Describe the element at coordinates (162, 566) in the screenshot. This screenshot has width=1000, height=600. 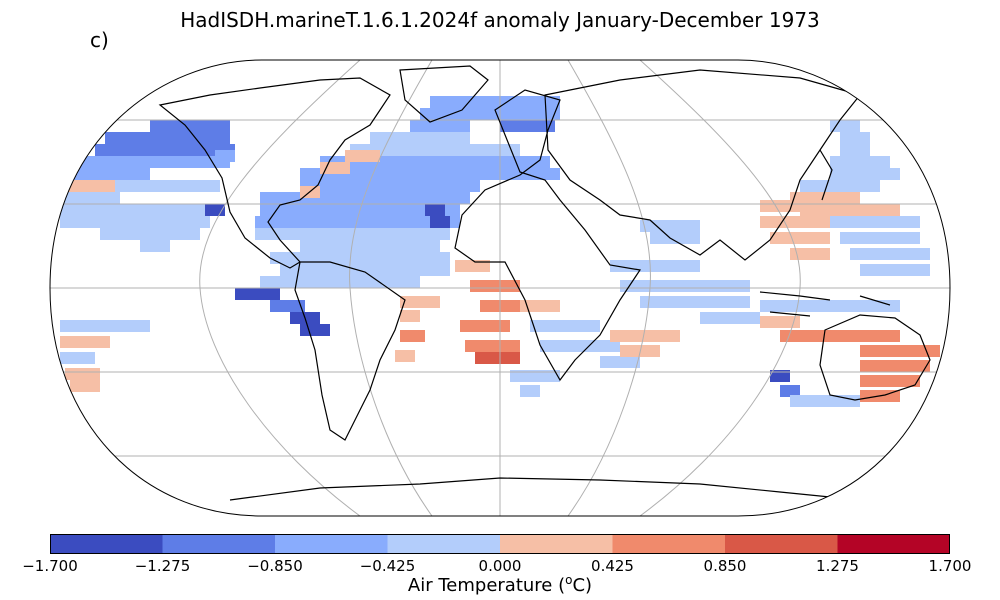
I see `colorbar-tick-label: −1.275` at that location.